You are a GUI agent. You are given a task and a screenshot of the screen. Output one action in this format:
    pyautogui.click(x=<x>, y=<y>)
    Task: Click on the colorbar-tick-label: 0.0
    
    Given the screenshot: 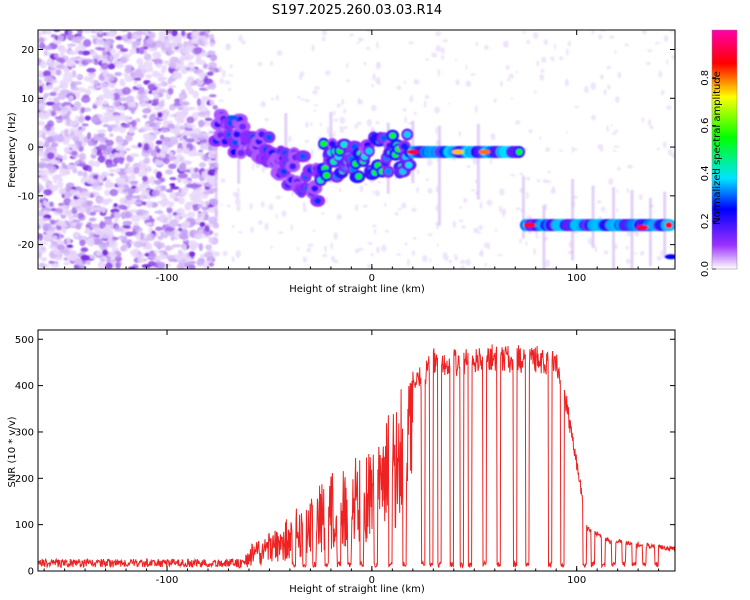 What is the action you would take?
    pyautogui.click(x=705, y=269)
    